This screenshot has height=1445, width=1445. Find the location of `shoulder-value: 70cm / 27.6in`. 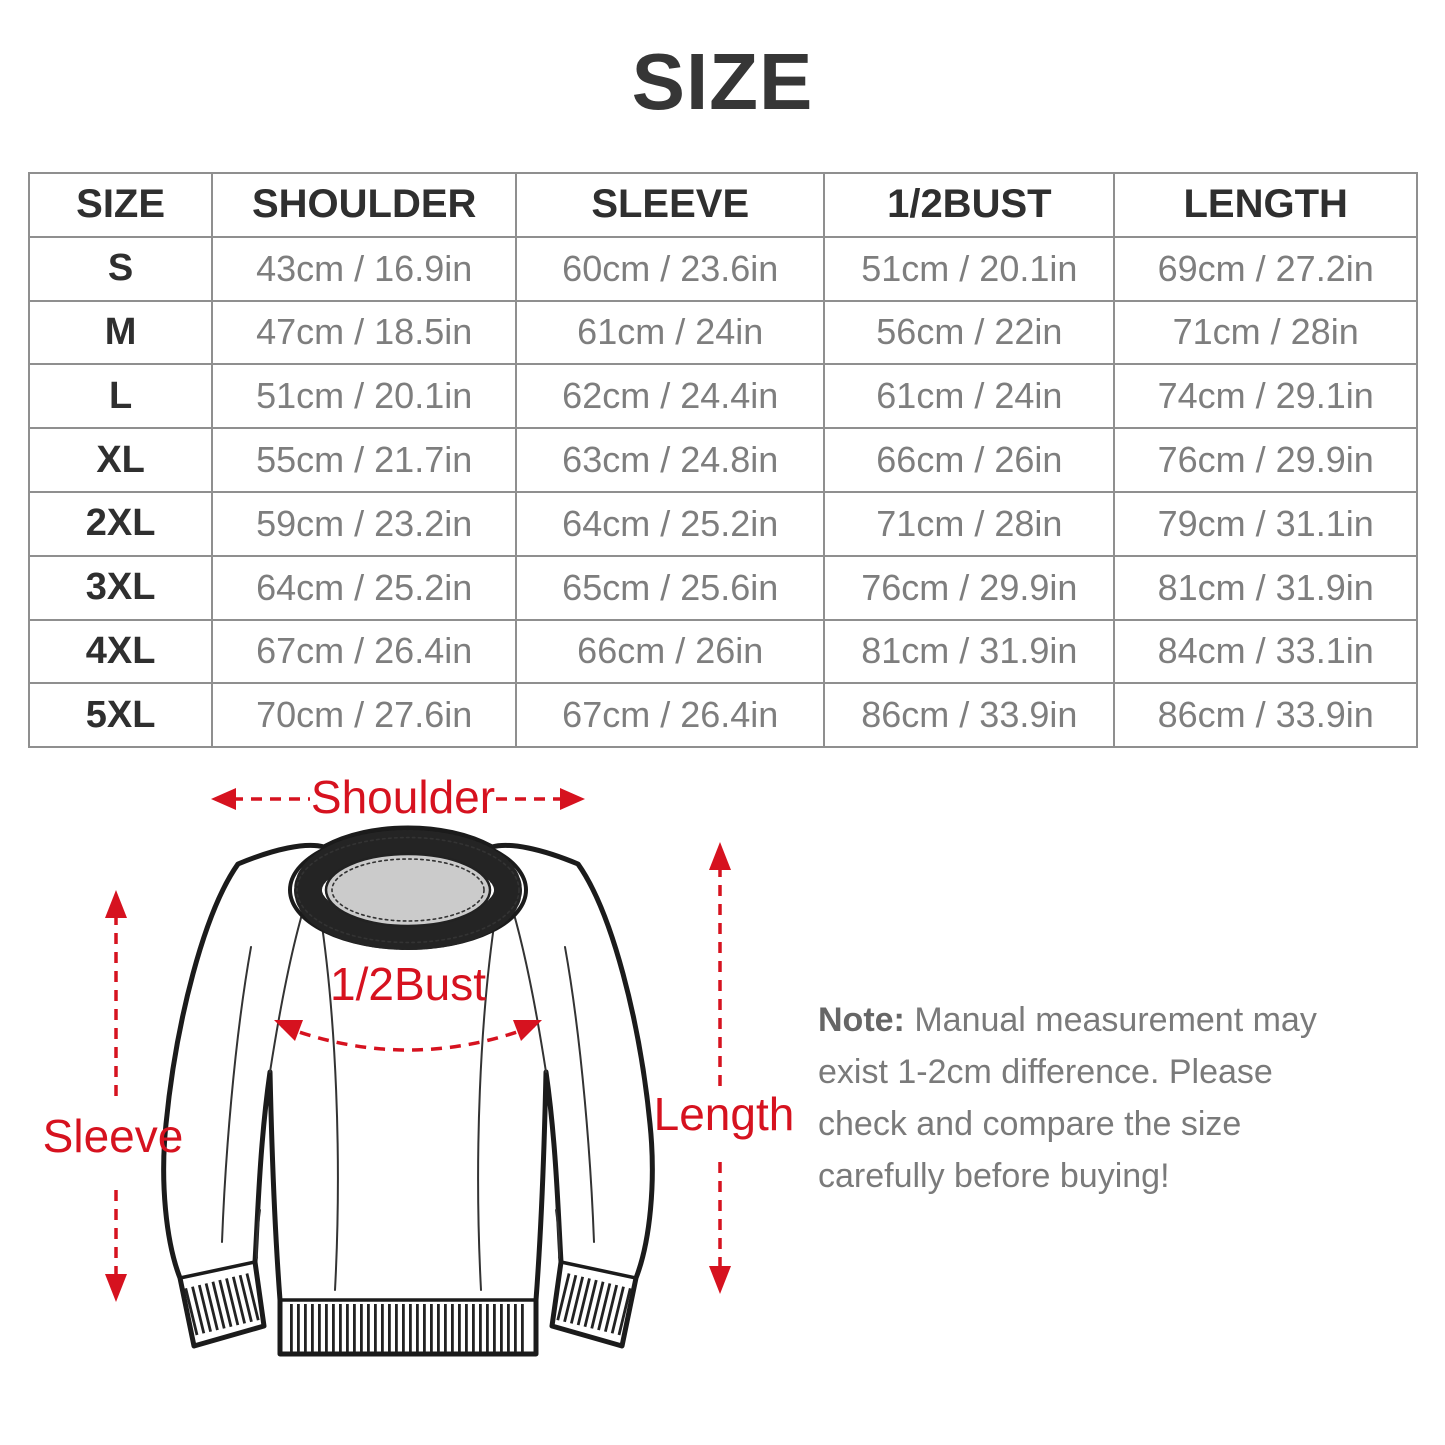

shoulder-value: 70cm / 27.6in is located at coordinates (364, 715).